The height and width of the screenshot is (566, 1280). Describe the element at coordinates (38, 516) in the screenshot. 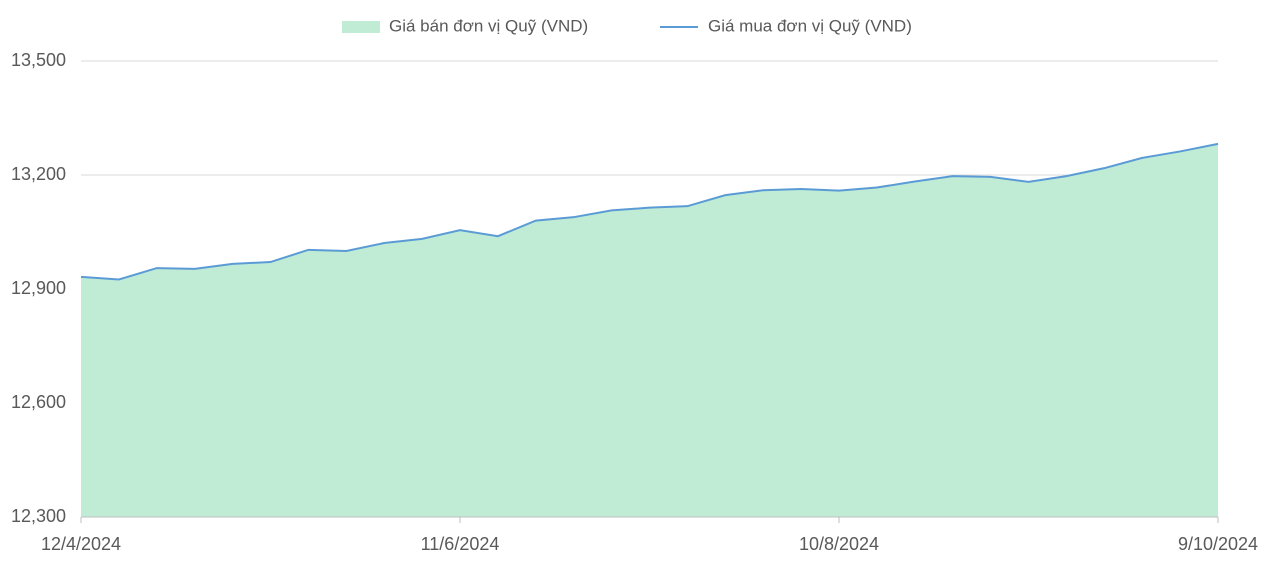

I see `y-tick-label: 12,300` at that location.